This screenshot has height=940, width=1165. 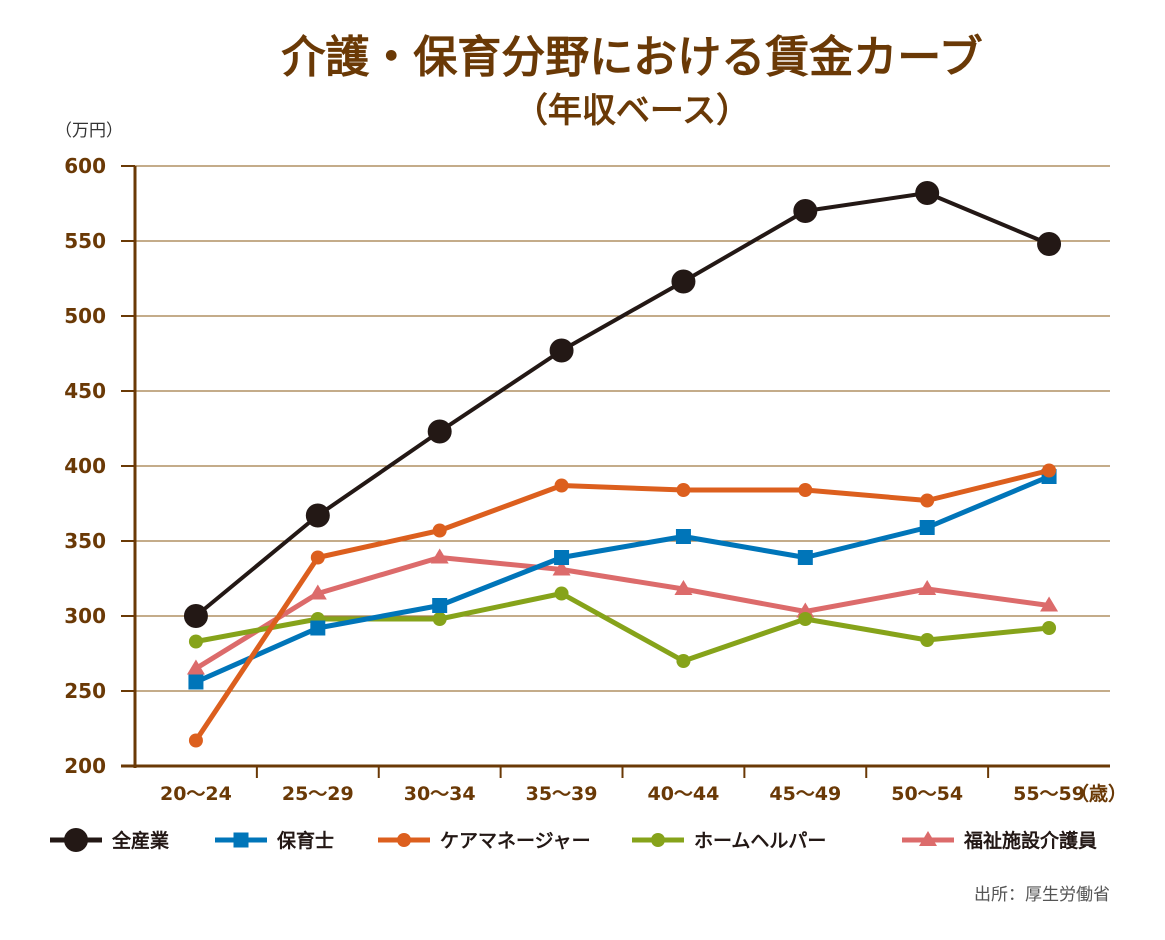 What do you see at coordinates (85, 241) in the screenshot?
I see `y-tick-label: 550` at bounding box center [85, 241].